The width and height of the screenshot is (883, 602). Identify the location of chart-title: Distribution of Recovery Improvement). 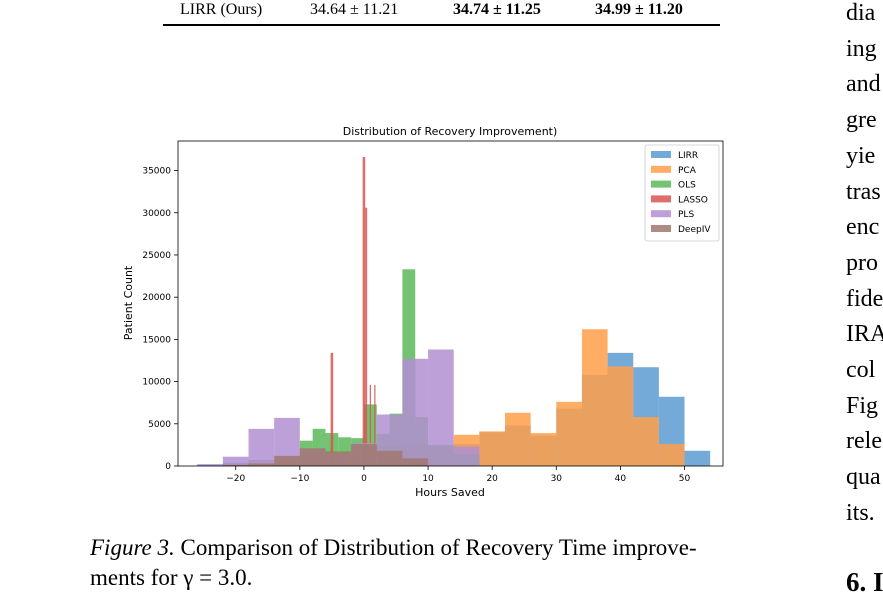
(450, 131).